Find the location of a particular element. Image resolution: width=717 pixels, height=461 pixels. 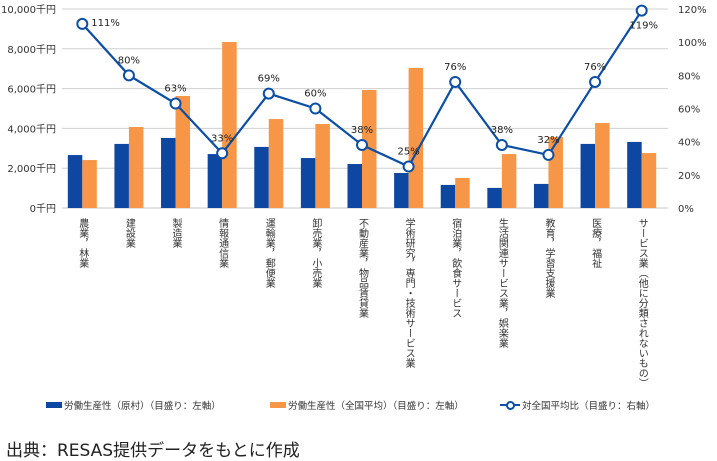

ratio-data-label: 25% is located at coordinates (408, 152).